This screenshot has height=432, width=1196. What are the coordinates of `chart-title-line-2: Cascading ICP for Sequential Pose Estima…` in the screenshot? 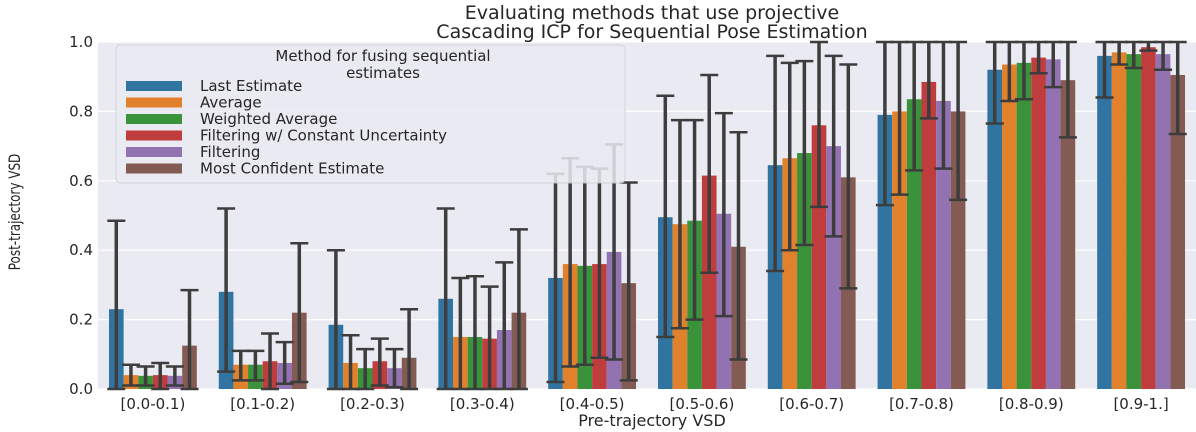 It's located at (651, 32).